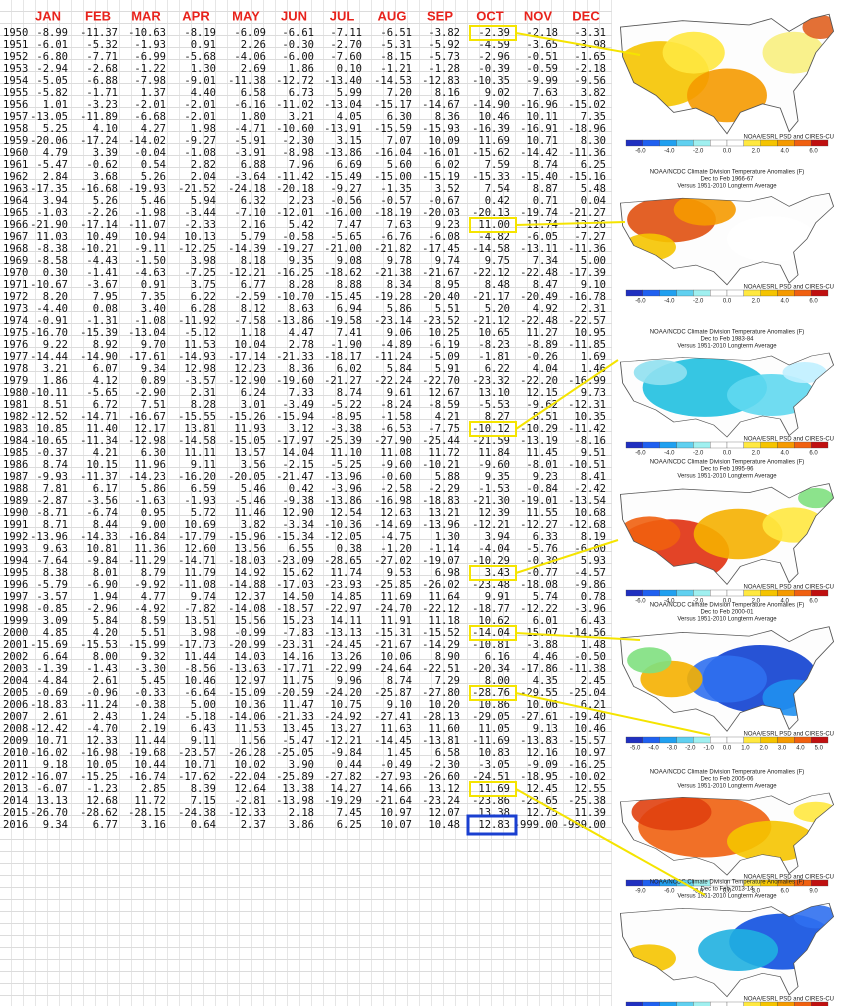  What do you see at coordinates (102, 549) in the screenshot?
I see `value-cell: 10.81` at bounding box center [102, 549].